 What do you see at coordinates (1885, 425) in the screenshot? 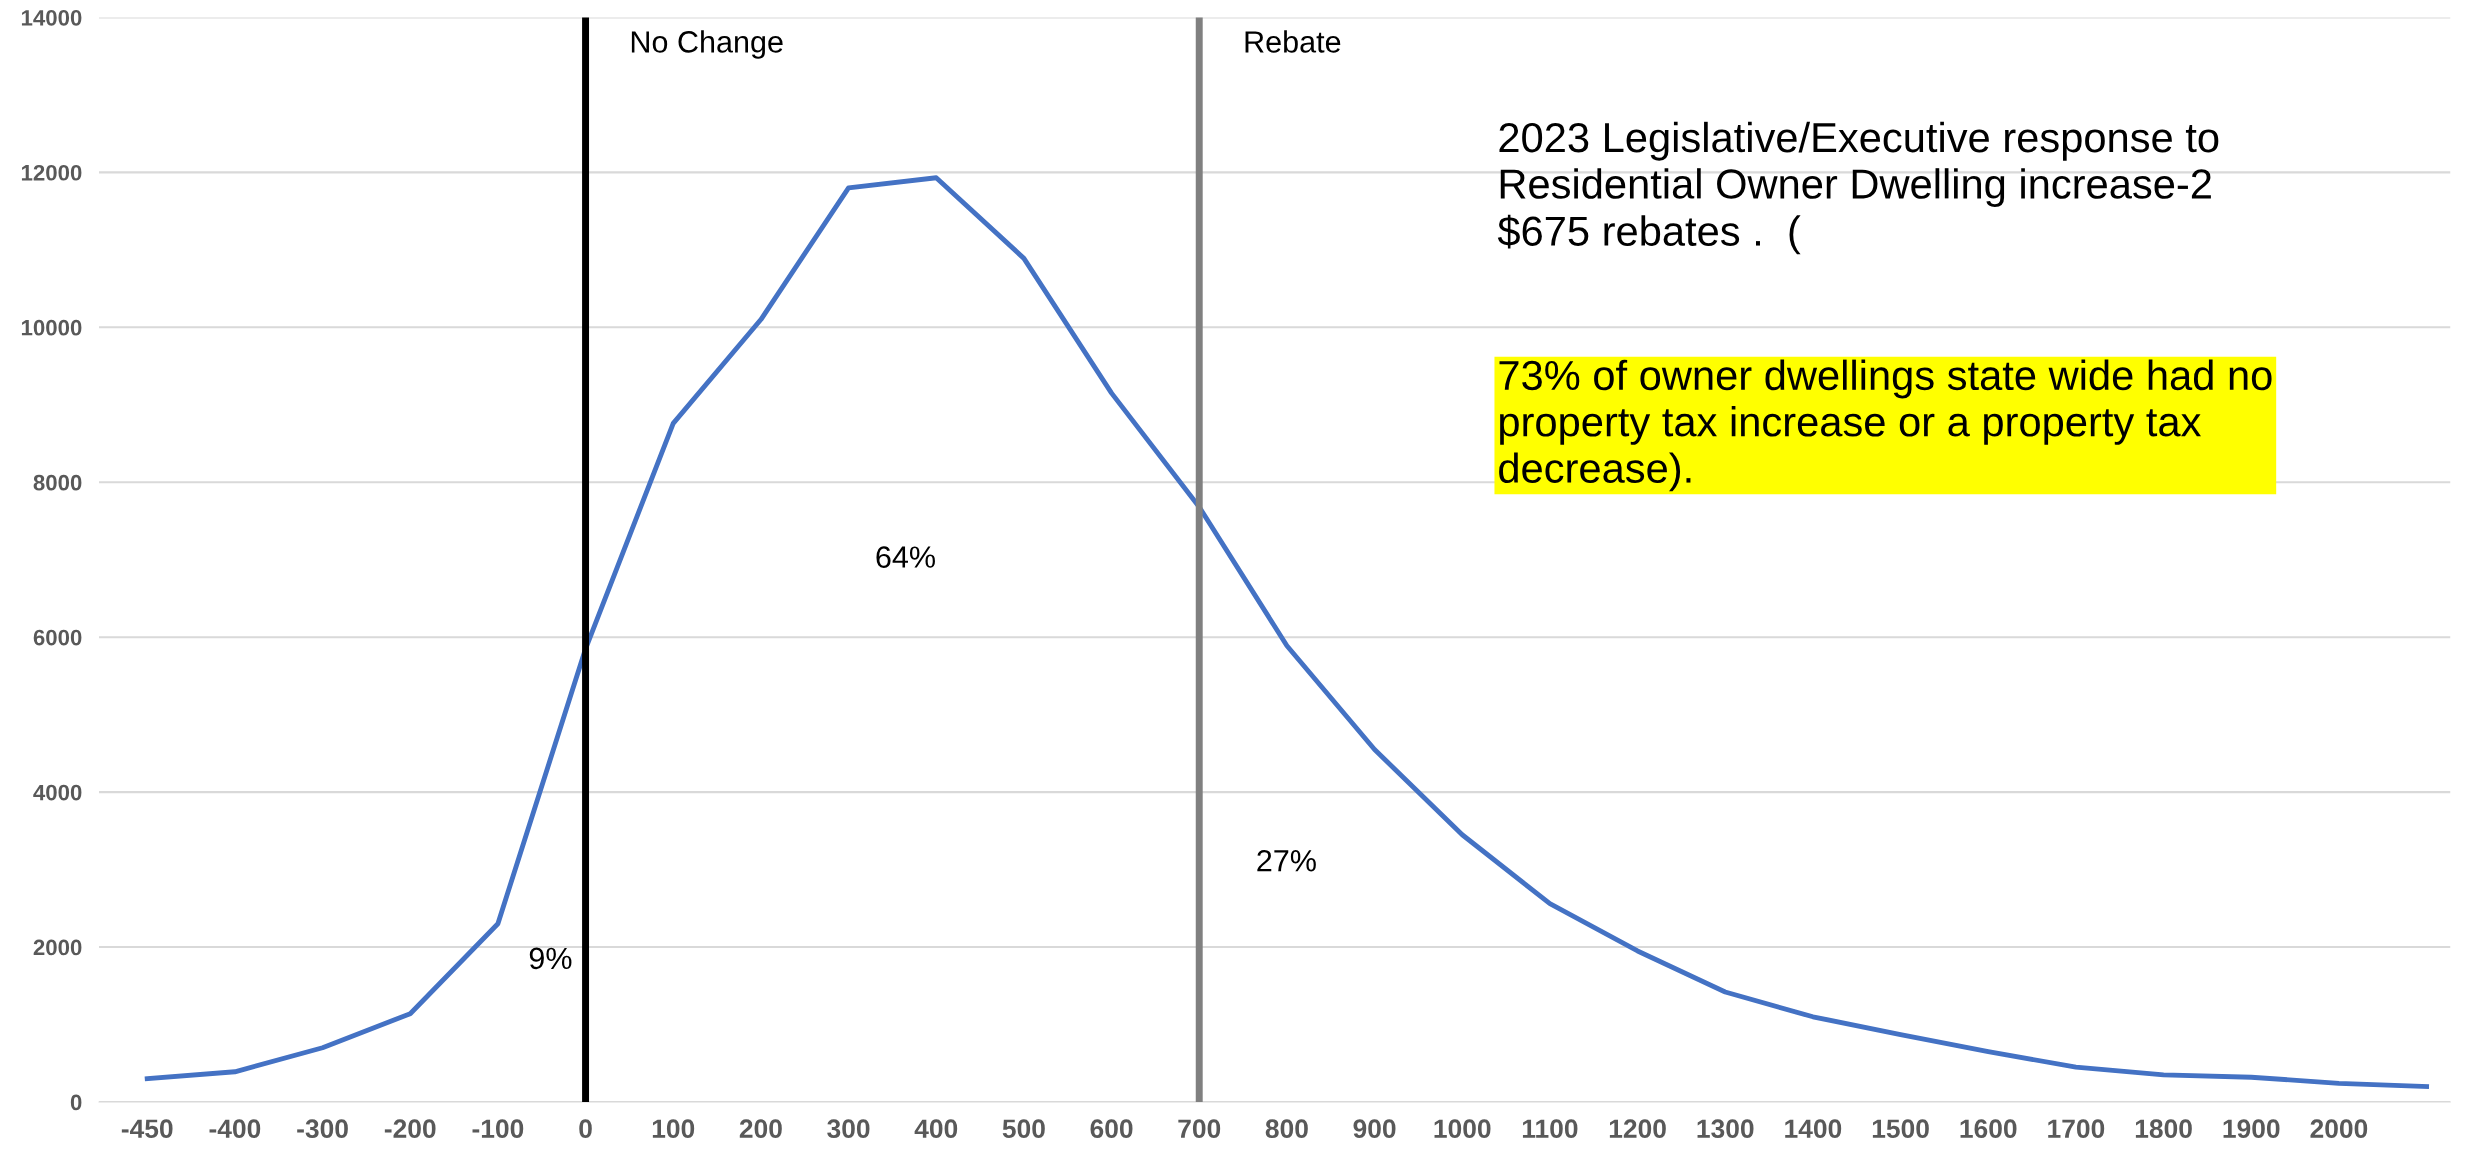
I see `annotation: 73% of owner dwellings state wide had no property tax increase or a property tax decrease).` at bounding box center [1885, 425].